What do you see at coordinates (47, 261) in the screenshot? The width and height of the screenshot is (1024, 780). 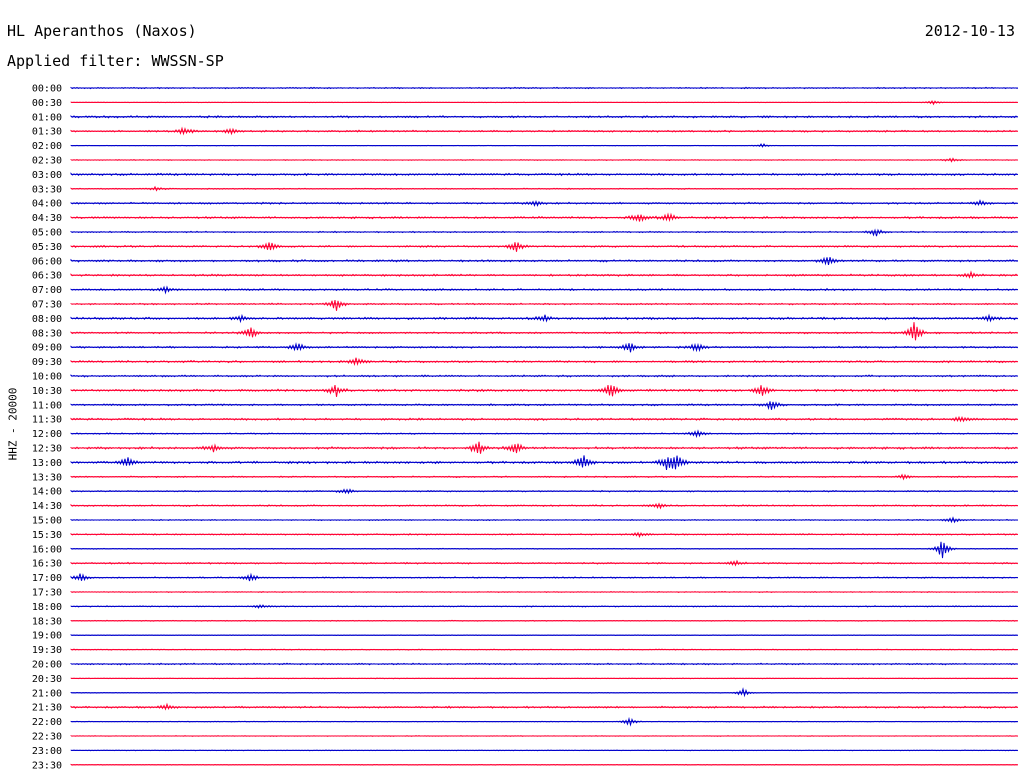 I see `time-tick-label-12: 06:00` at bounding box center [47, 261].